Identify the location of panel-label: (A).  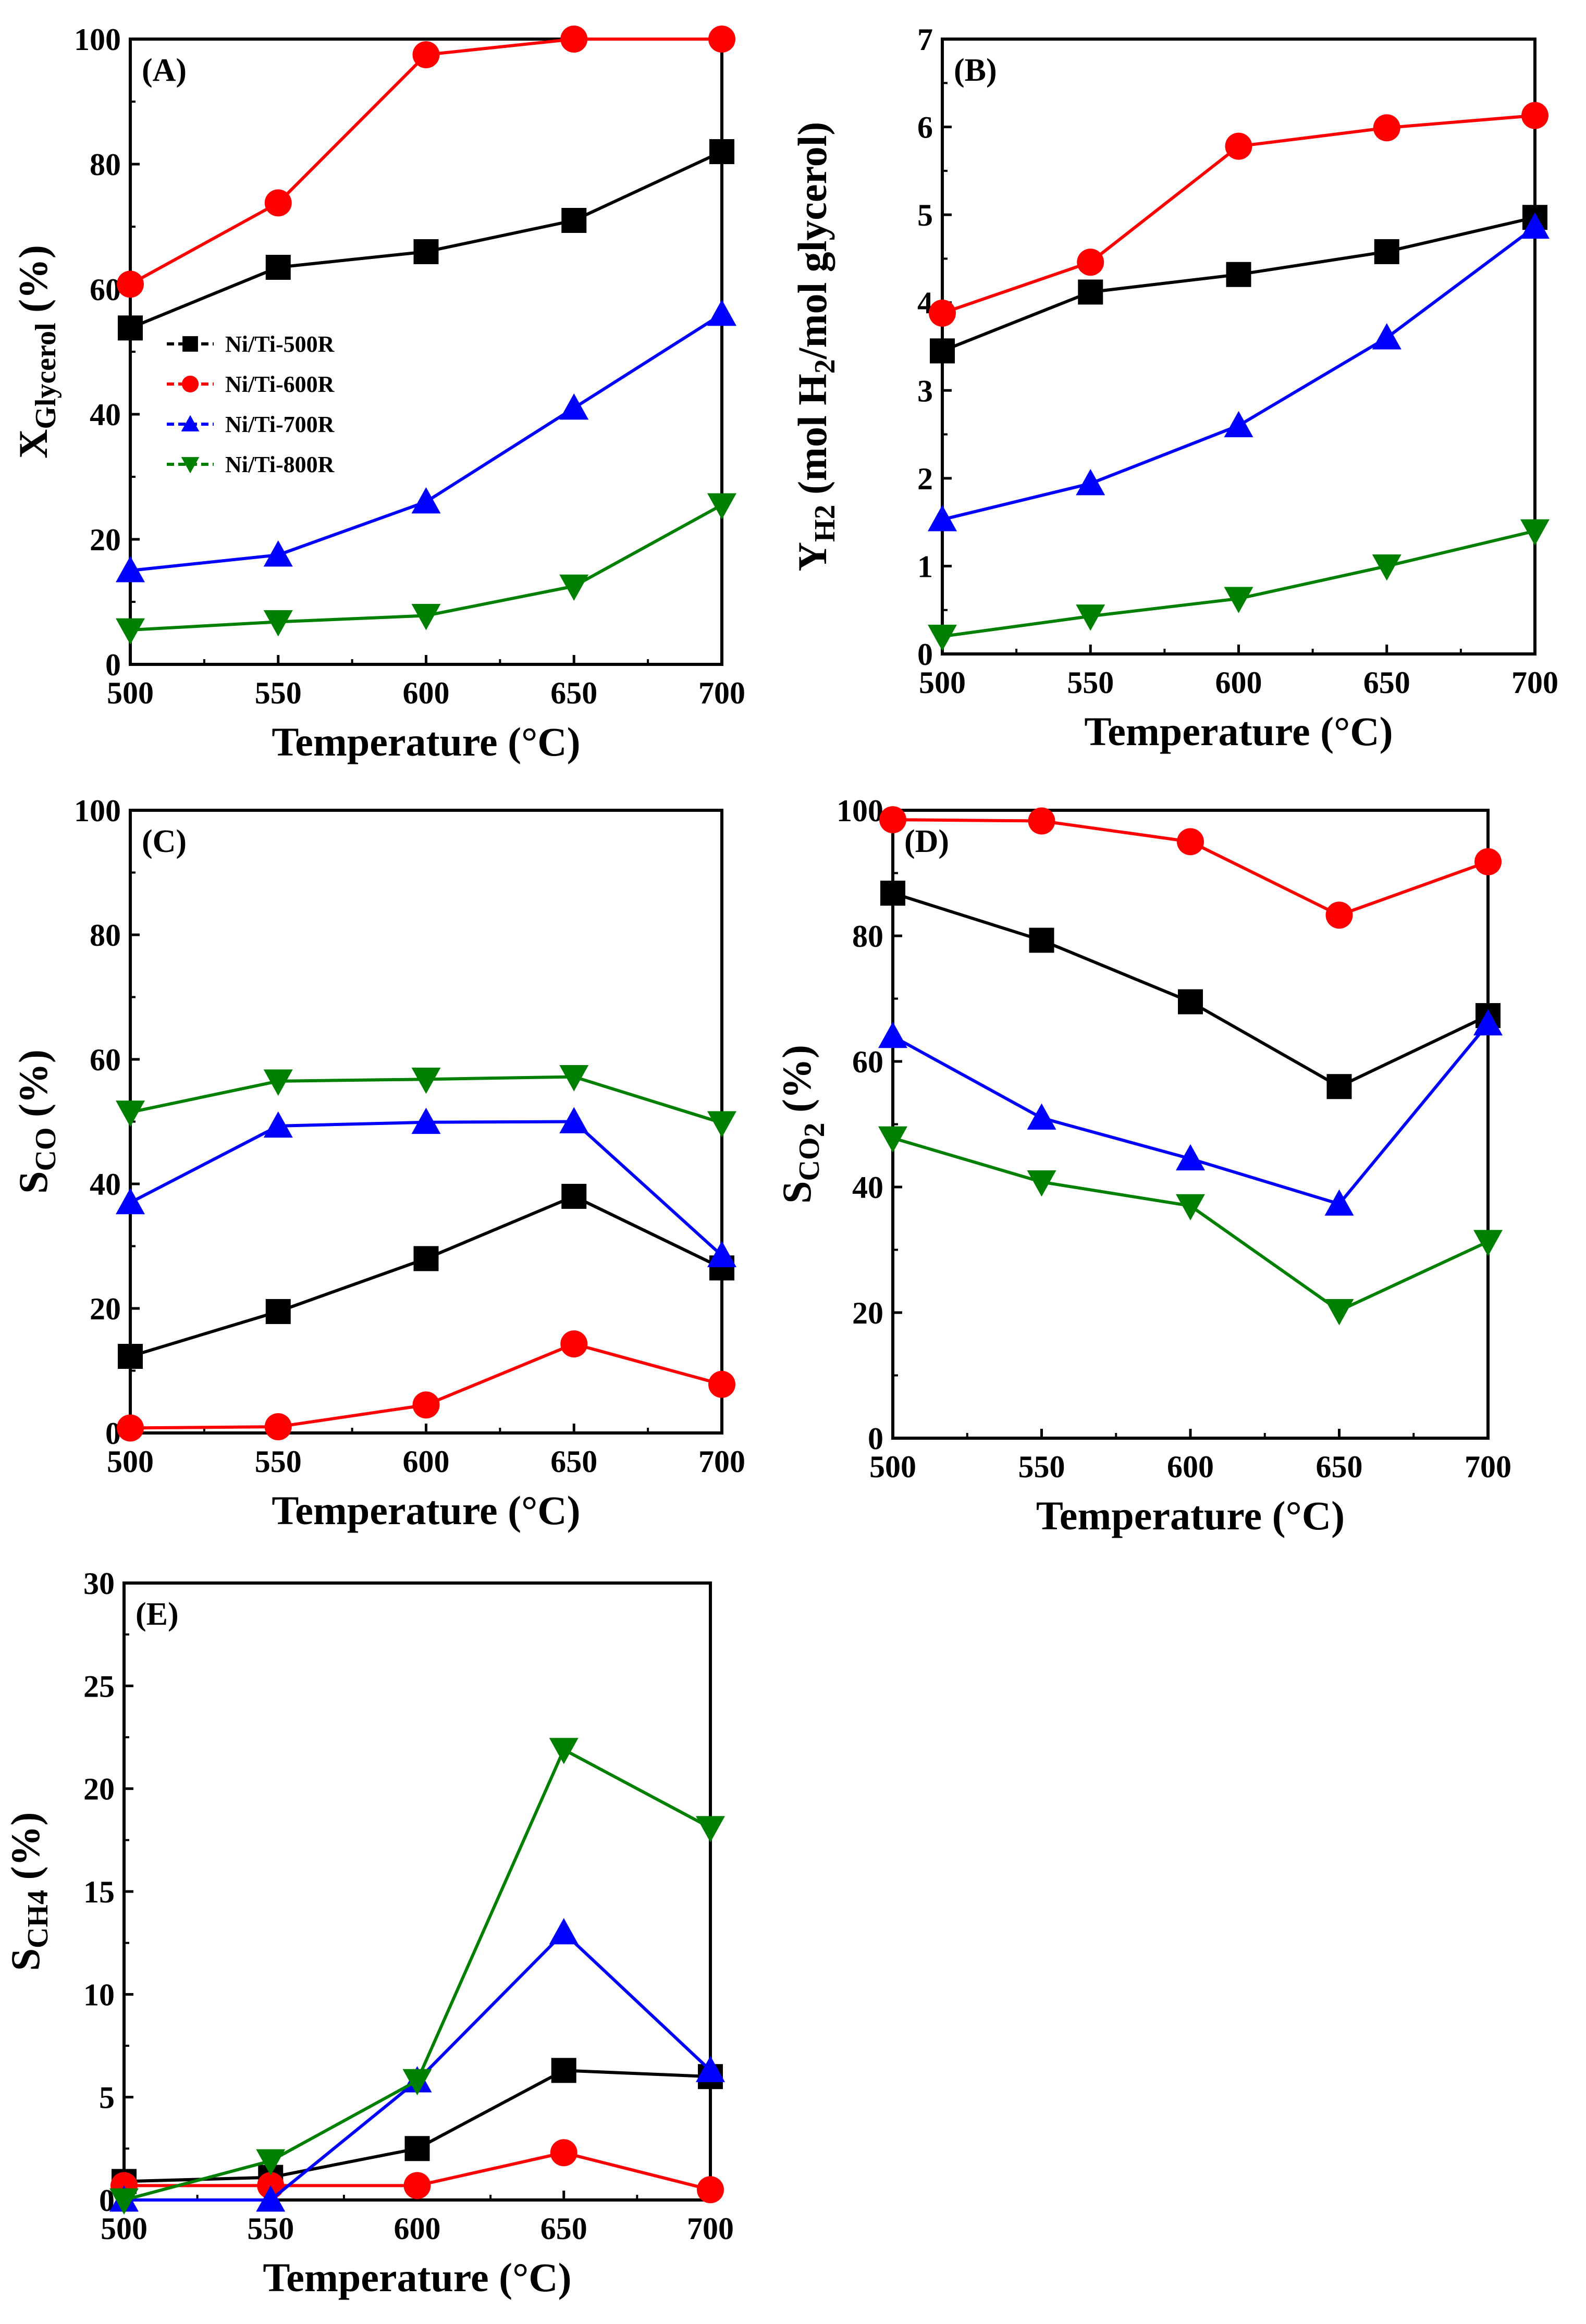
(164, 71).